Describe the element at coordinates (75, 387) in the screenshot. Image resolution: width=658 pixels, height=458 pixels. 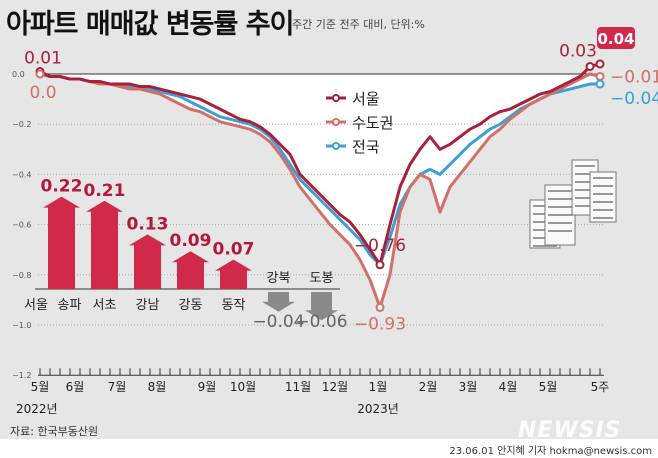
I see `x-tick-label: 6월` at that location.